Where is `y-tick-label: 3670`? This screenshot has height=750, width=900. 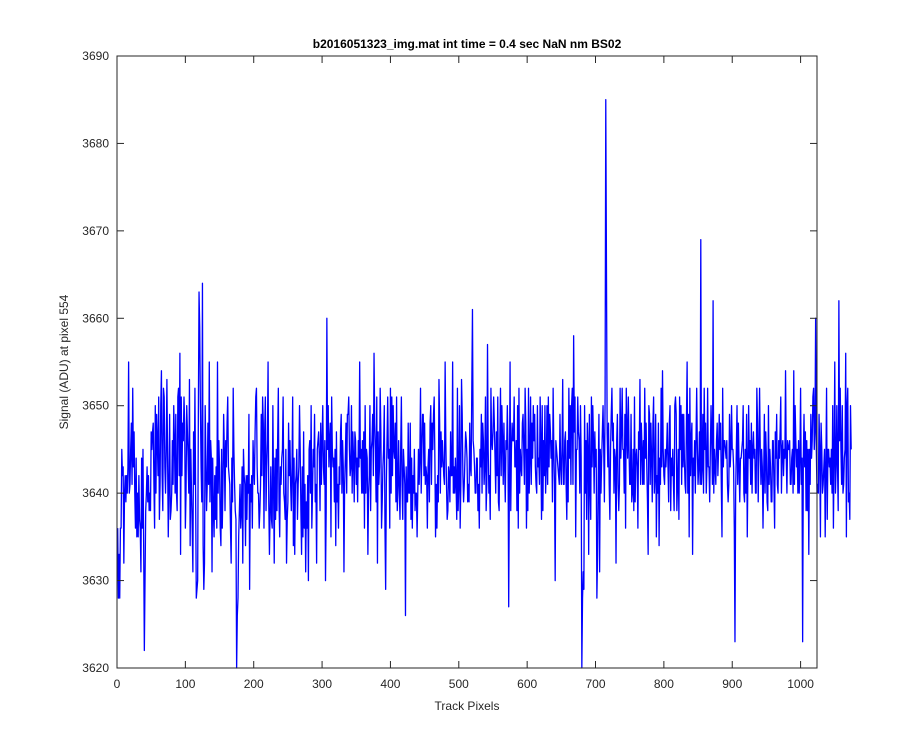
y-tick-label: 3670 is located at coordinates (95, 231).